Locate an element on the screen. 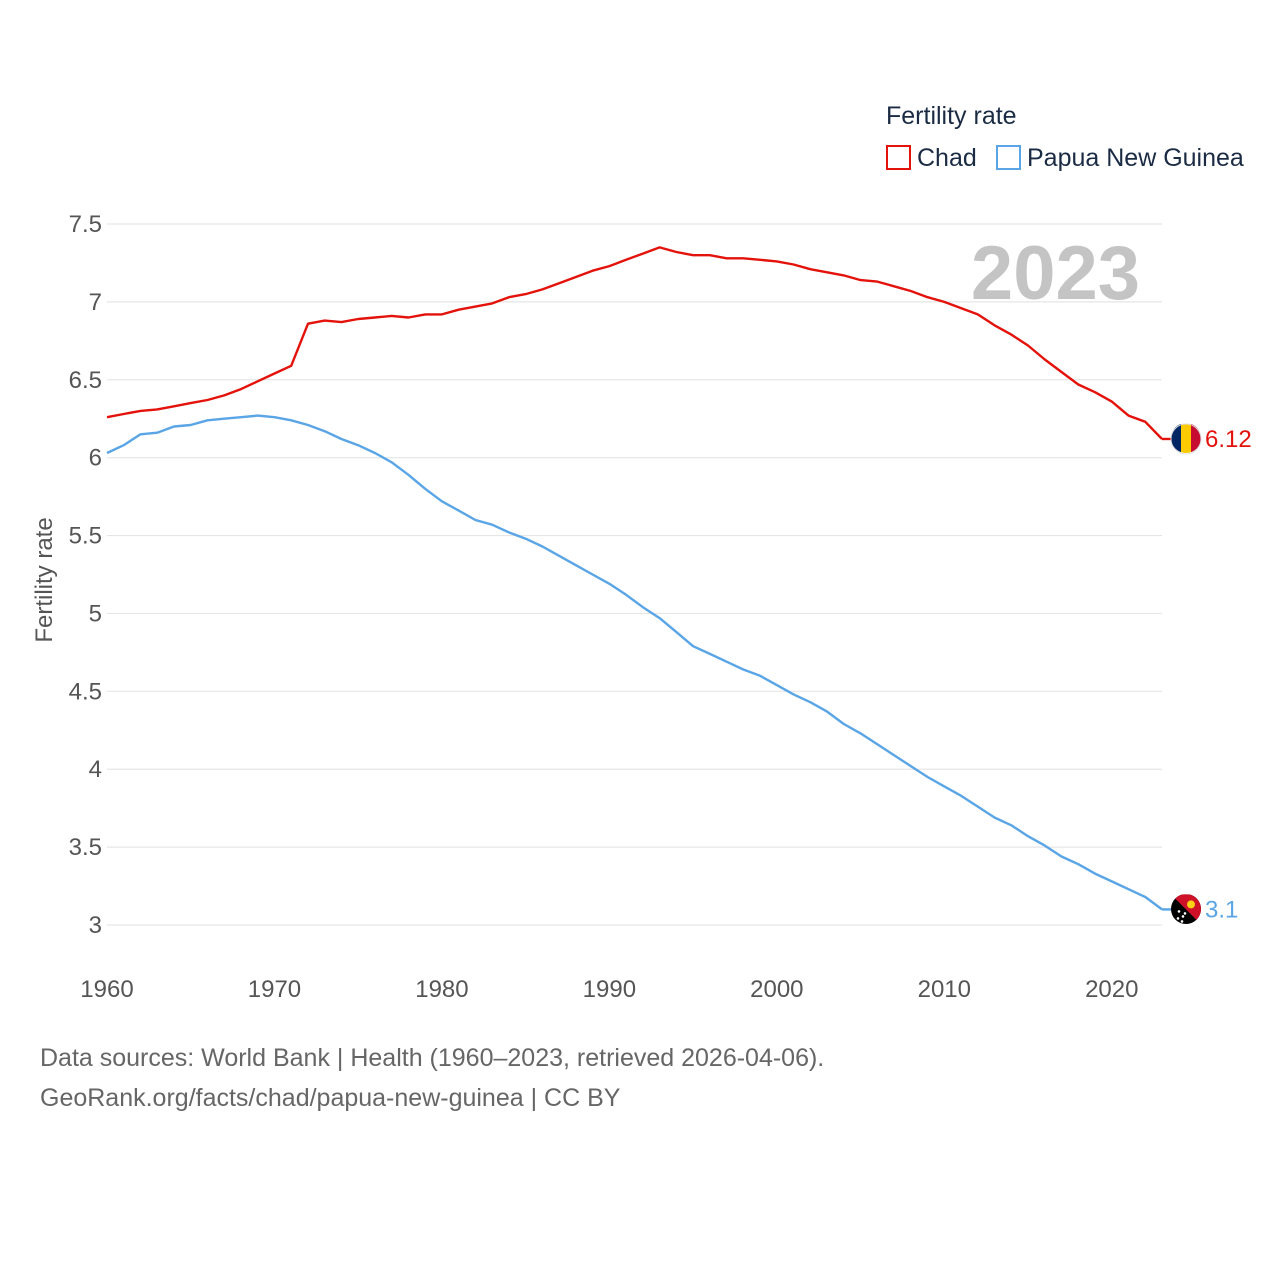 The image size is (1280, 1280). y-axis-ticks: 3 3.5 4 4.5 5 5.5 6 6.5 7 7.5 is located at coordinates (85, 575).